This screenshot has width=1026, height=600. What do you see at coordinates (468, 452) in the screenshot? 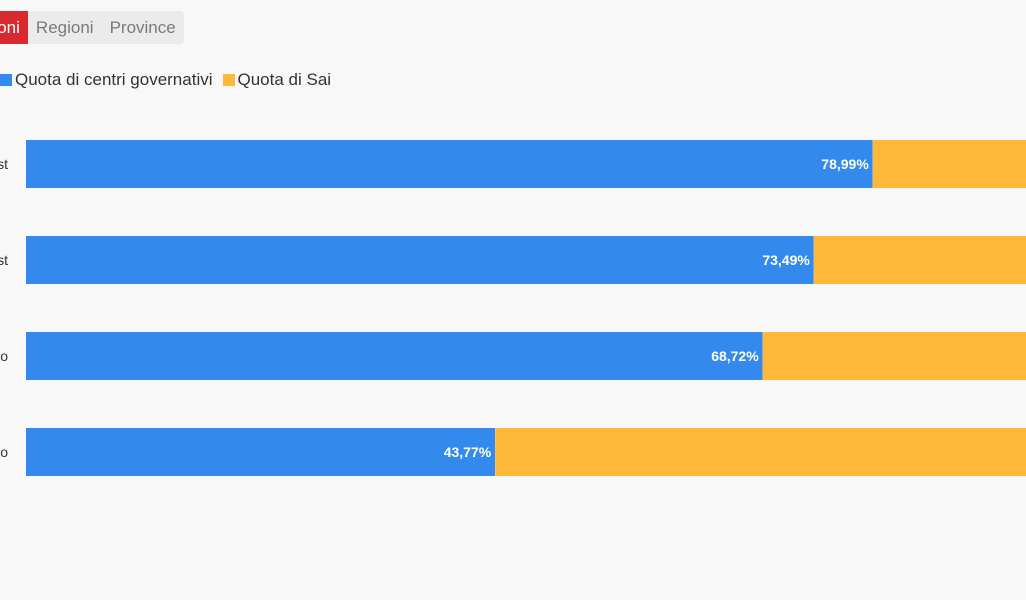
I see `data-label-3: 43,77%` at bounding box center [468, 452].